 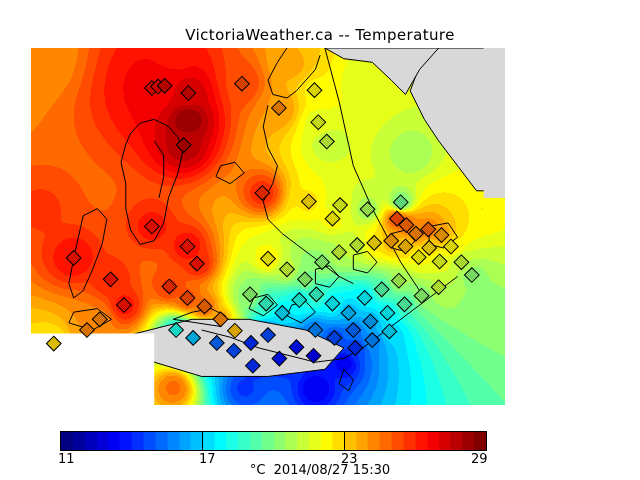 What do you see at coordinates (479, 459) in the screenshot?
I see `colorbar-label-max: 29` at bounding box center [479, 459].